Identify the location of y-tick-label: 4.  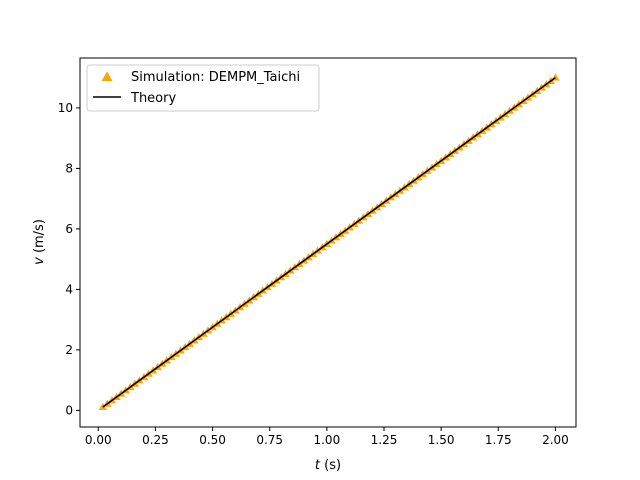
(69, 289).